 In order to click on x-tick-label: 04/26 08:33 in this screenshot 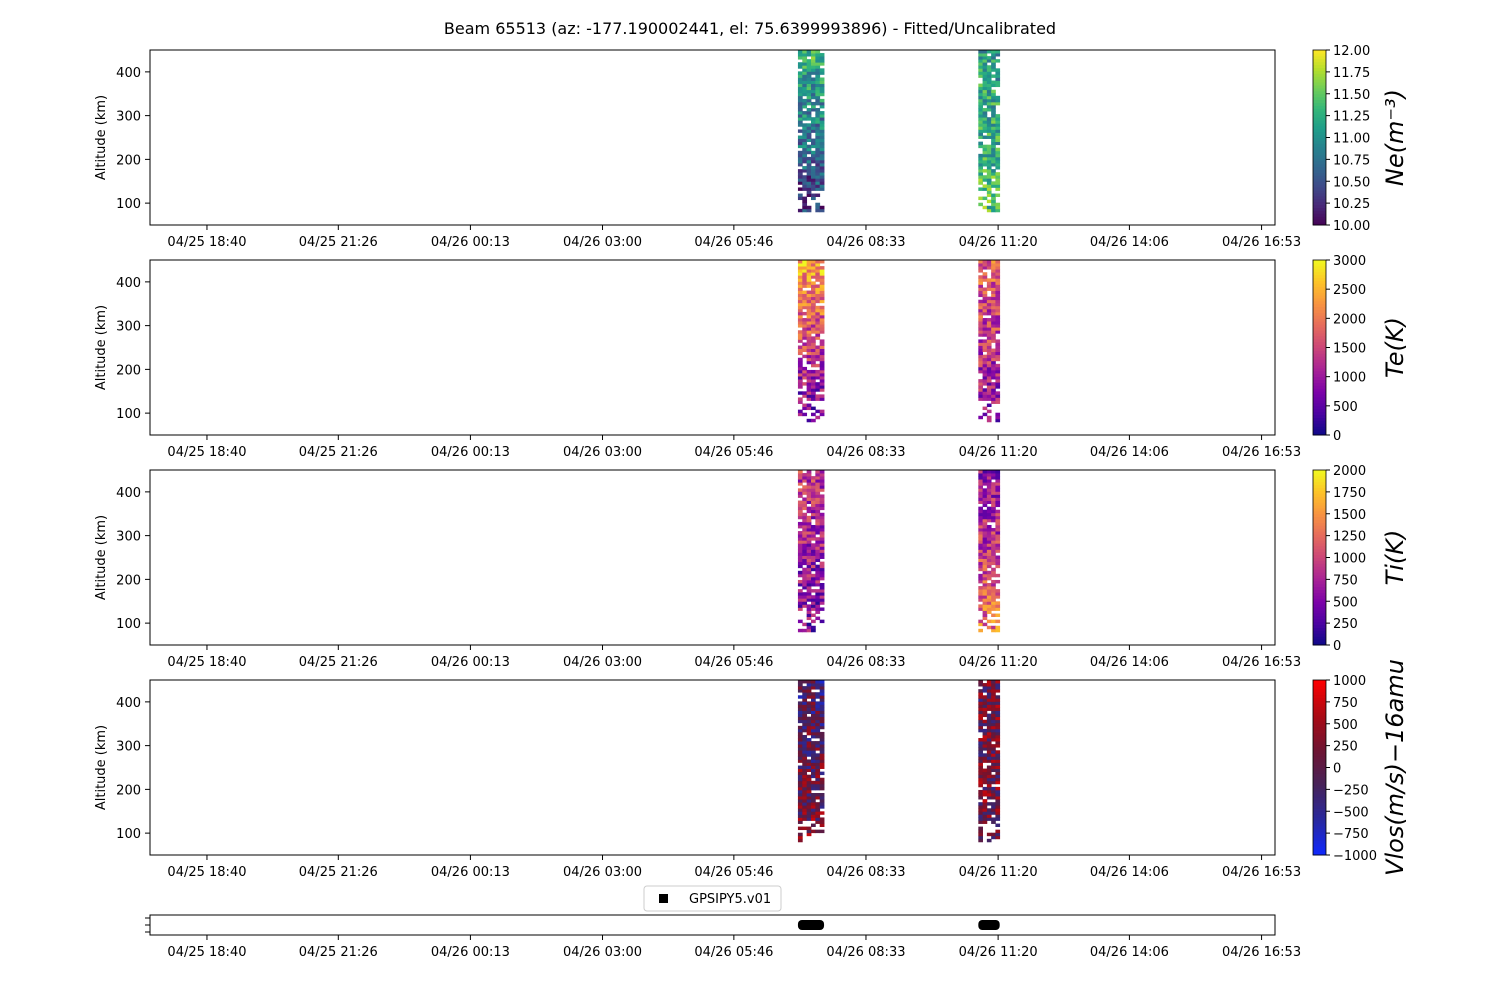, I will do `click(865, 872)`.